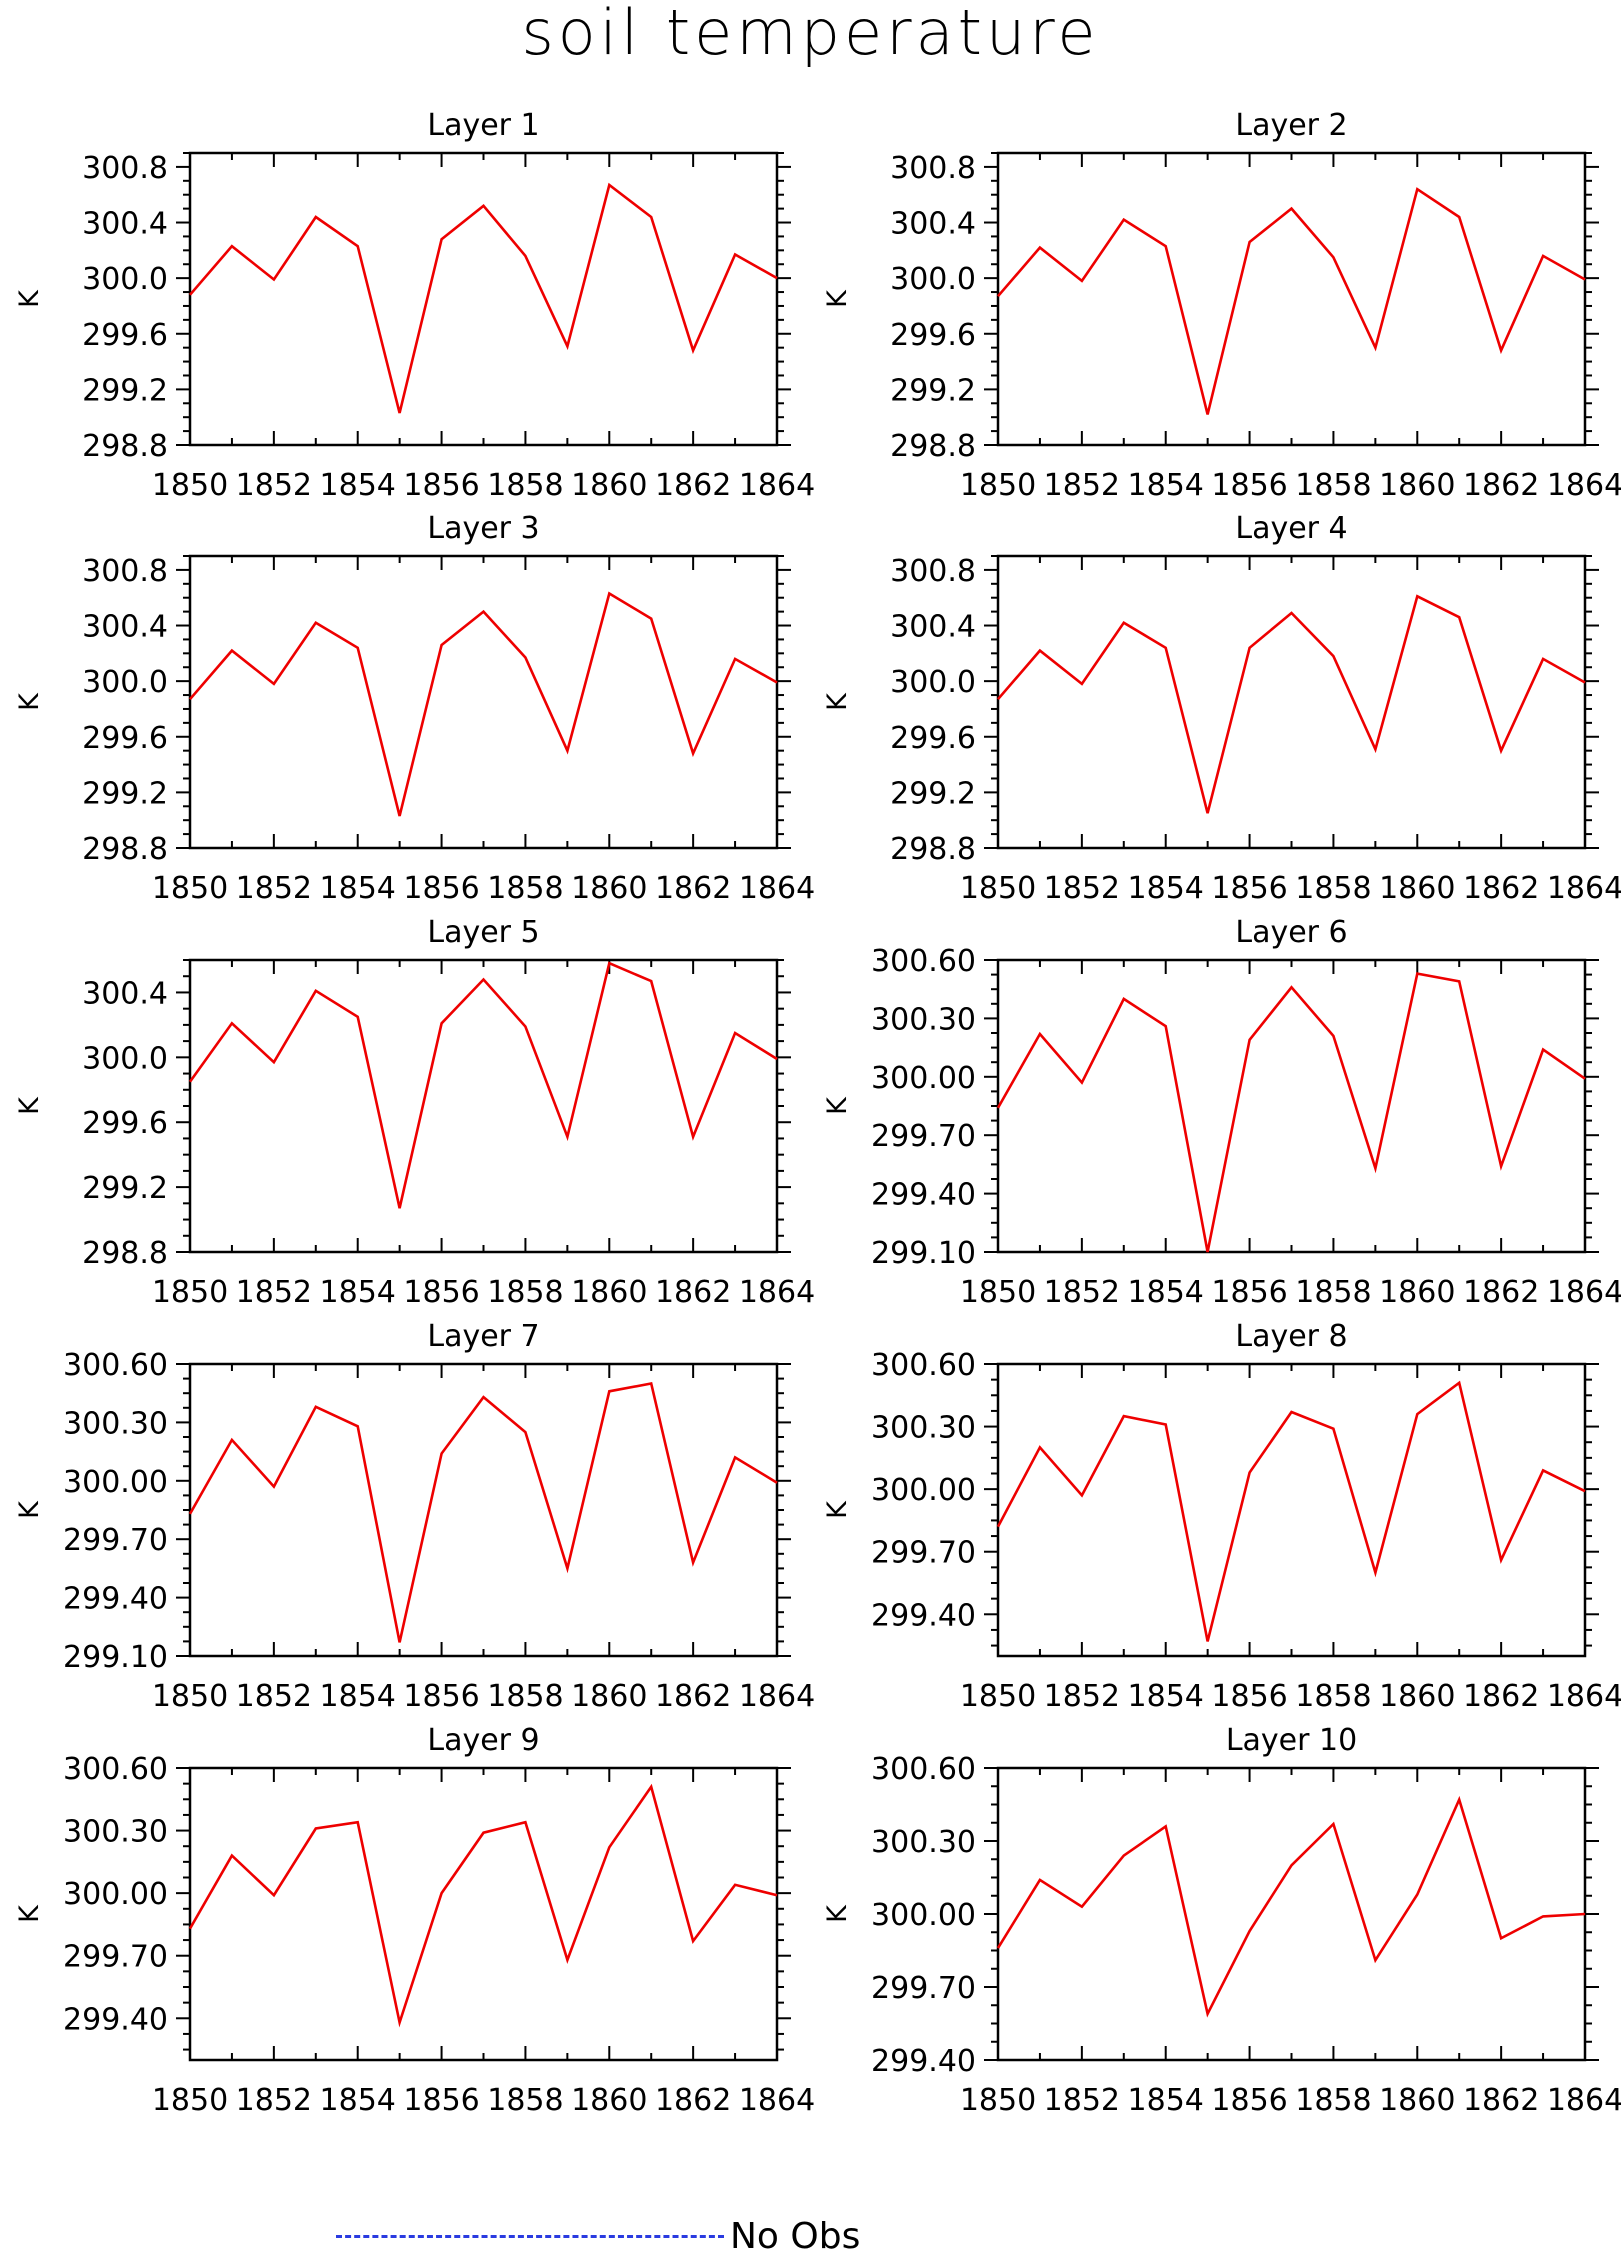  Describe the element at coordinates (1291, 1336) in the screenshot. I see `panel-title-8: Layer 8` at that location.